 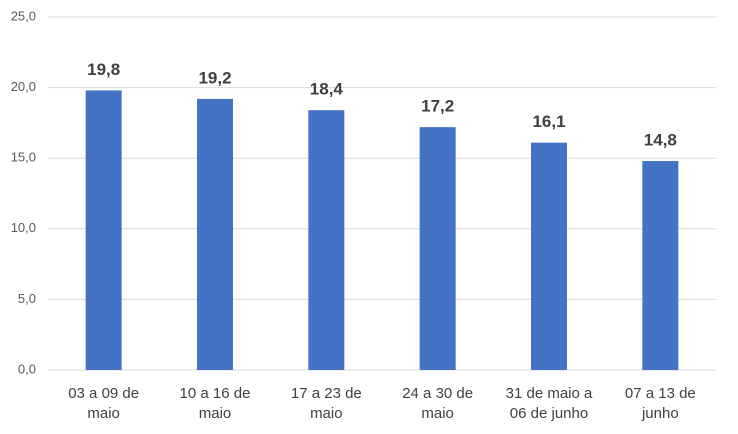 I want to click on y-tick-label: 10,0, so click(x=23, y=227).